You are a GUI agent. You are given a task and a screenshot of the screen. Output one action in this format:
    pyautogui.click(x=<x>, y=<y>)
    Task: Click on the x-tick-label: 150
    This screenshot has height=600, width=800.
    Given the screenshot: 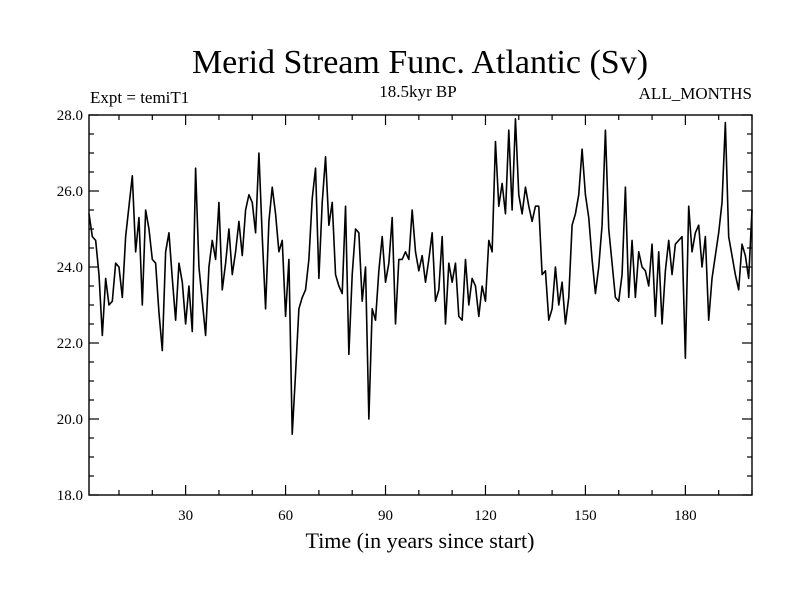 What is the action you would take?
    pyautogui.click(x=585, y=516)
    